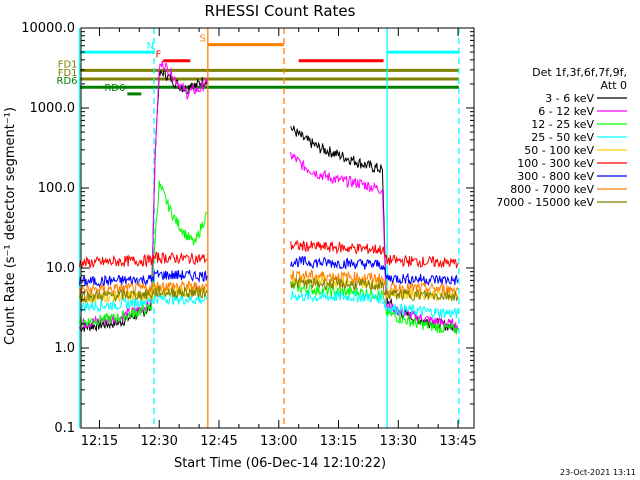 The image size is (640, 480). Describe the element at coordinates (457, 441) in the screenshot. I see `x-tick-label: 13:45` at that location.